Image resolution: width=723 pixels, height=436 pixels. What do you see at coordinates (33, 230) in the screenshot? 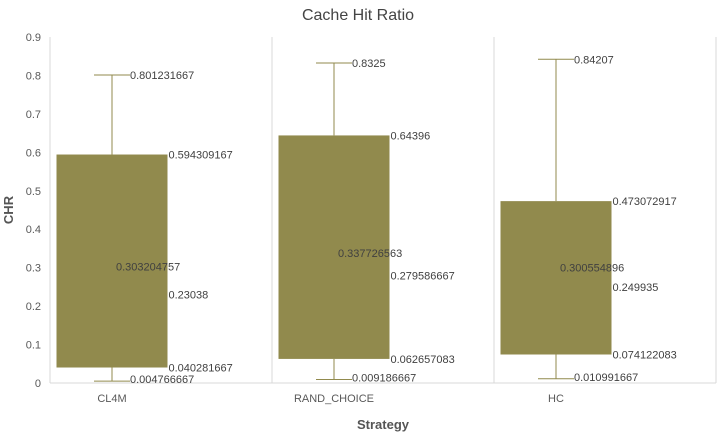
I see `y-tick-label: 0.4` at bounding box center [33, 230].